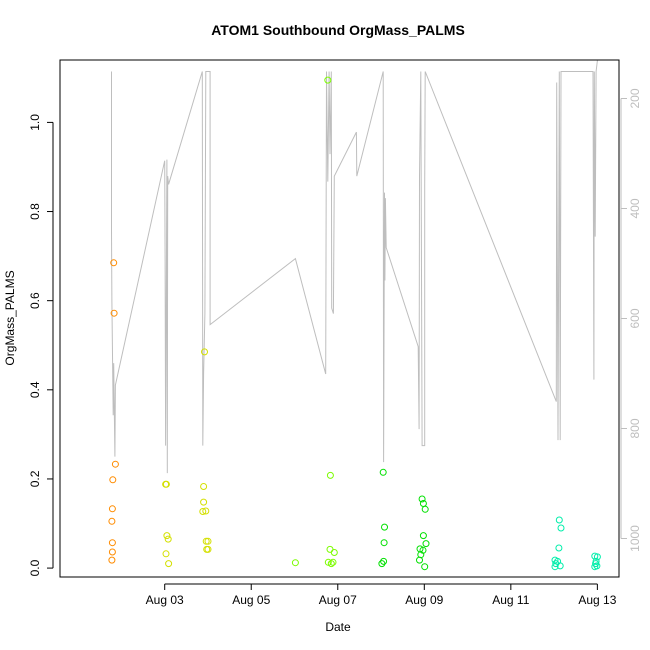 This screenshot has height=650, width=650. What do you see at coordinates (635, 98) in the screenshot?
I see `secondary-y-tick-label: 200` at bounding box center [635, 98].